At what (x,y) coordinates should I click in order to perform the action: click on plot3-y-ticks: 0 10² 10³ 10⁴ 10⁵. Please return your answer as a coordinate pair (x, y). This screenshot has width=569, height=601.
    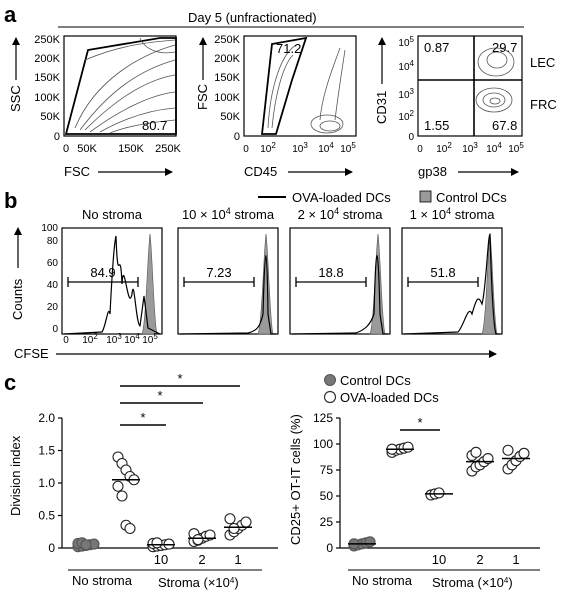
    Looking at the image, I should click on (406, 89).